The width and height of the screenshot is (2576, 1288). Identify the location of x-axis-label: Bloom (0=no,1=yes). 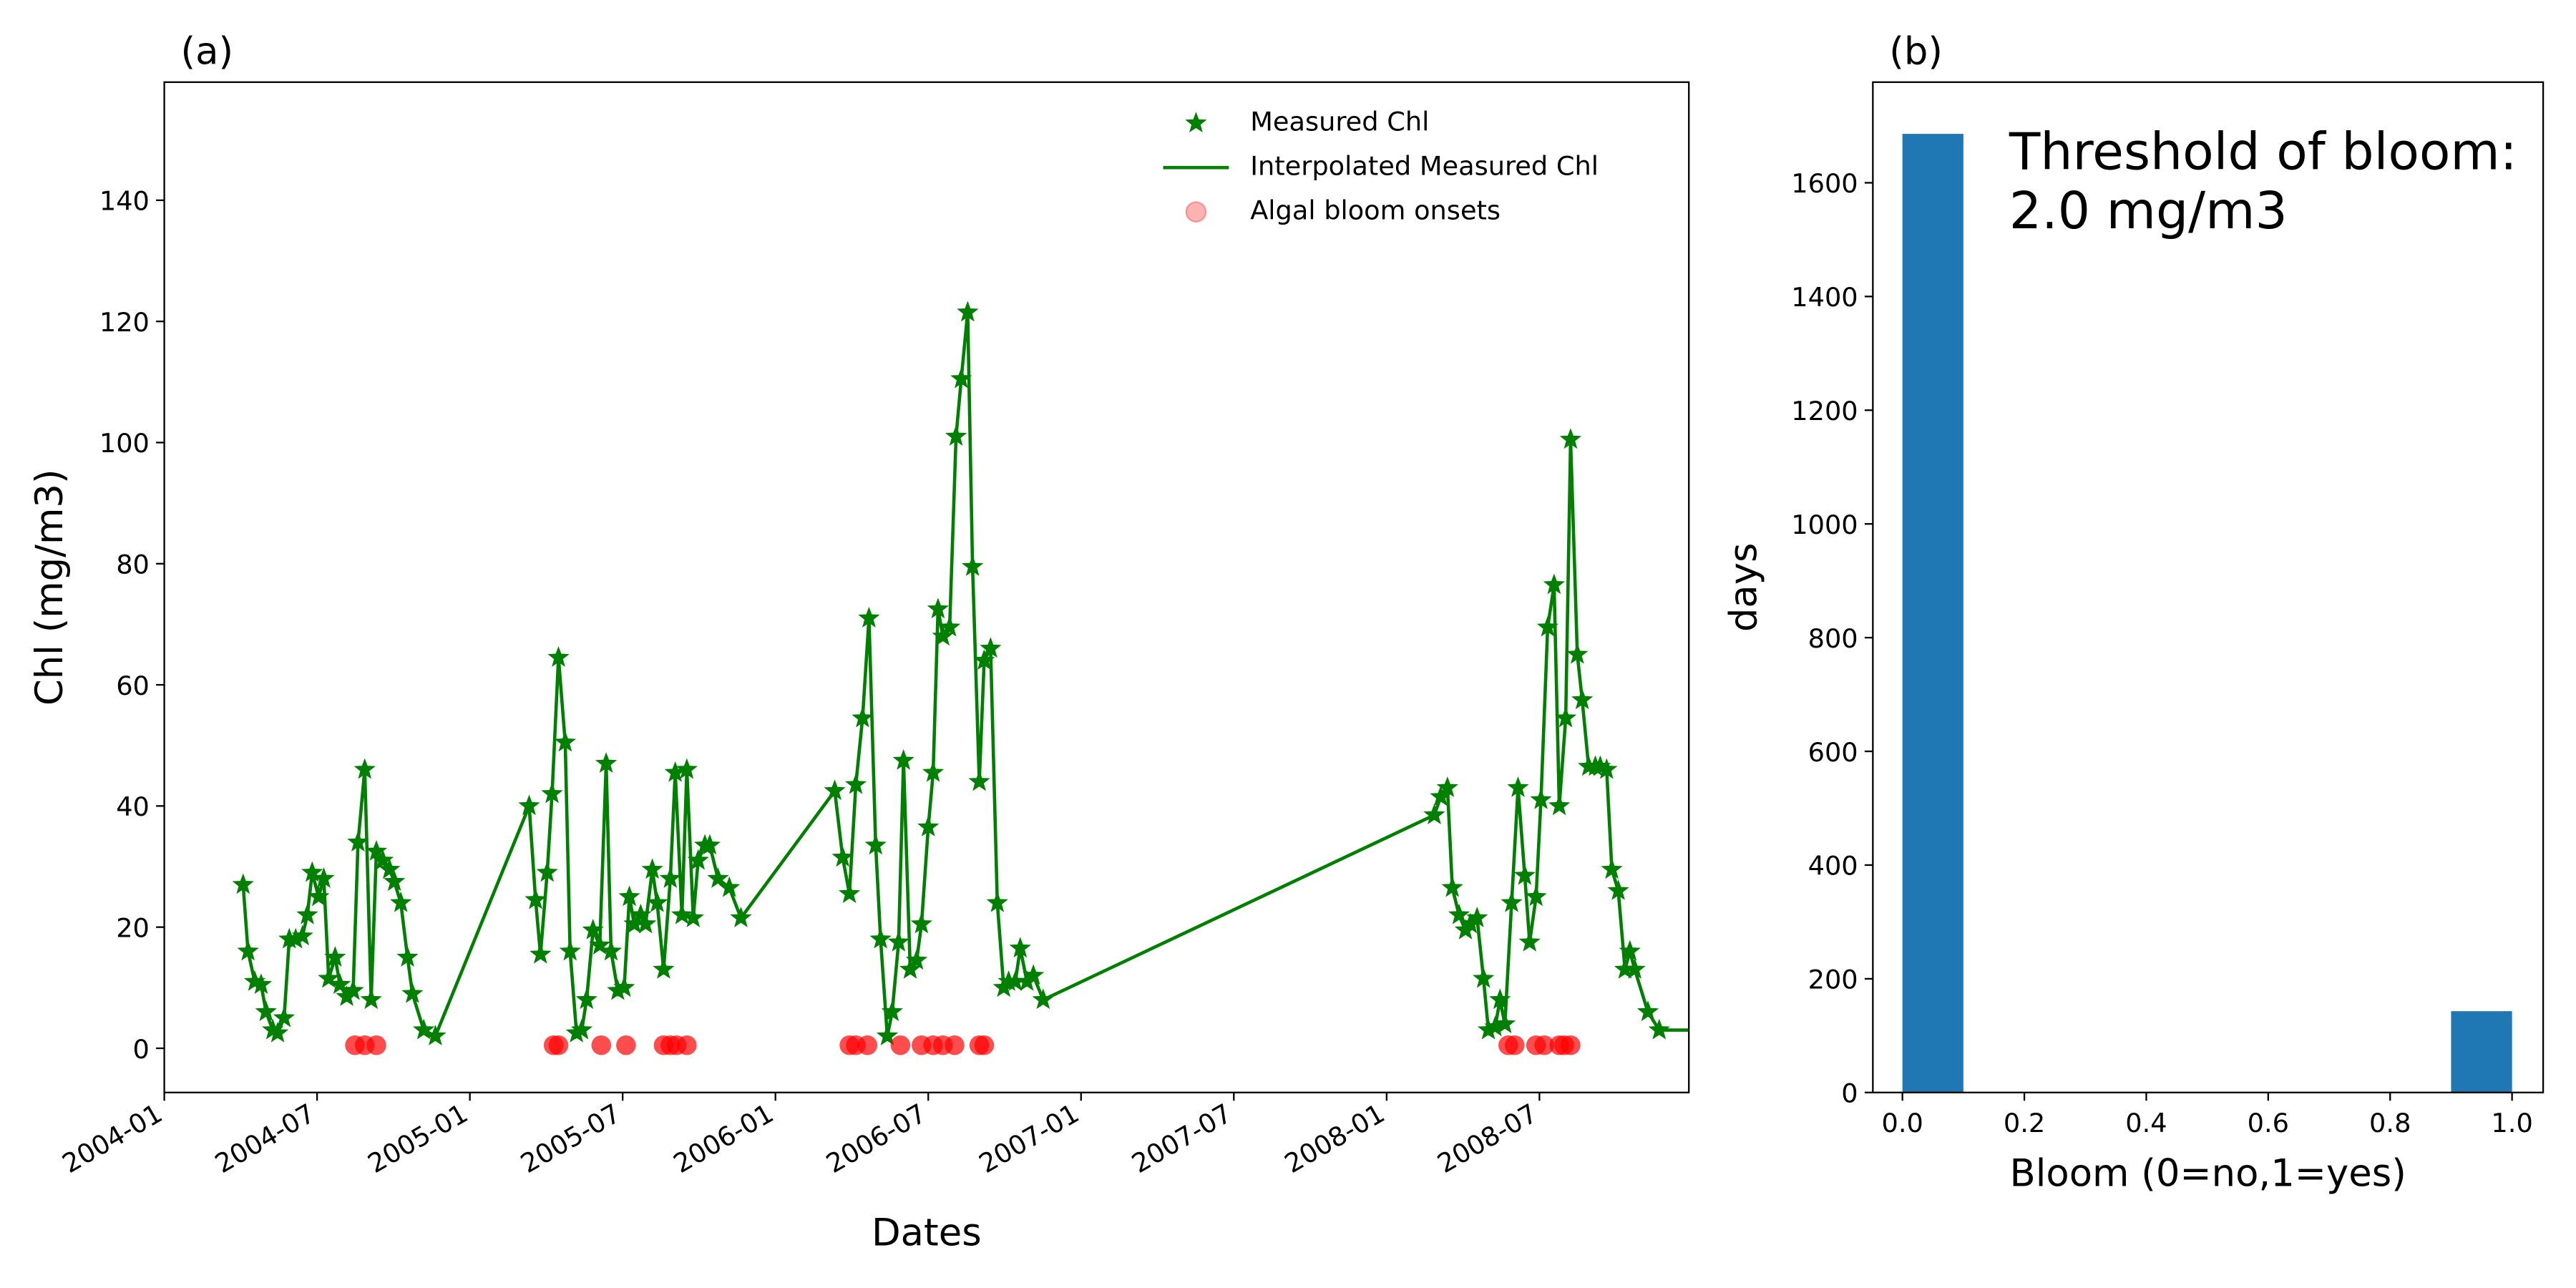
(2208, 1174).